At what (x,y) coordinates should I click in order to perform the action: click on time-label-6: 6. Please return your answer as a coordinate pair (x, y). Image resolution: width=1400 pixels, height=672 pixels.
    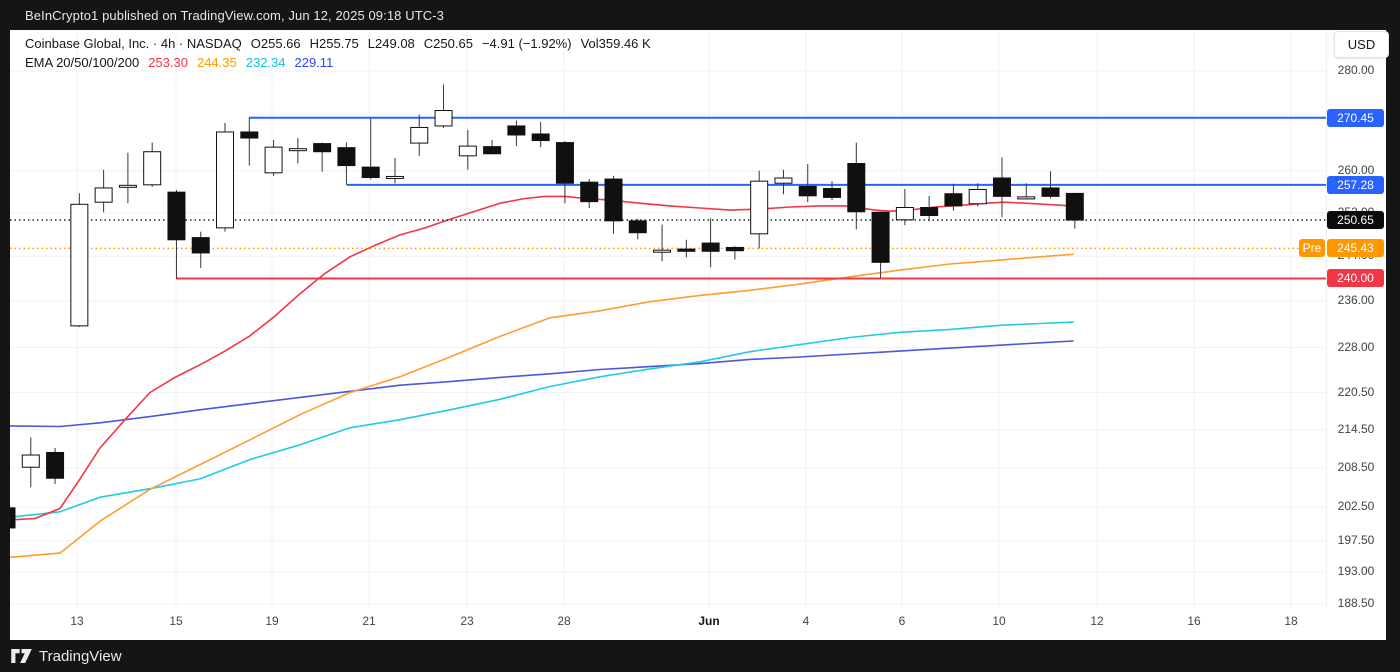
    Looking at the image, I should click on (902, 621).